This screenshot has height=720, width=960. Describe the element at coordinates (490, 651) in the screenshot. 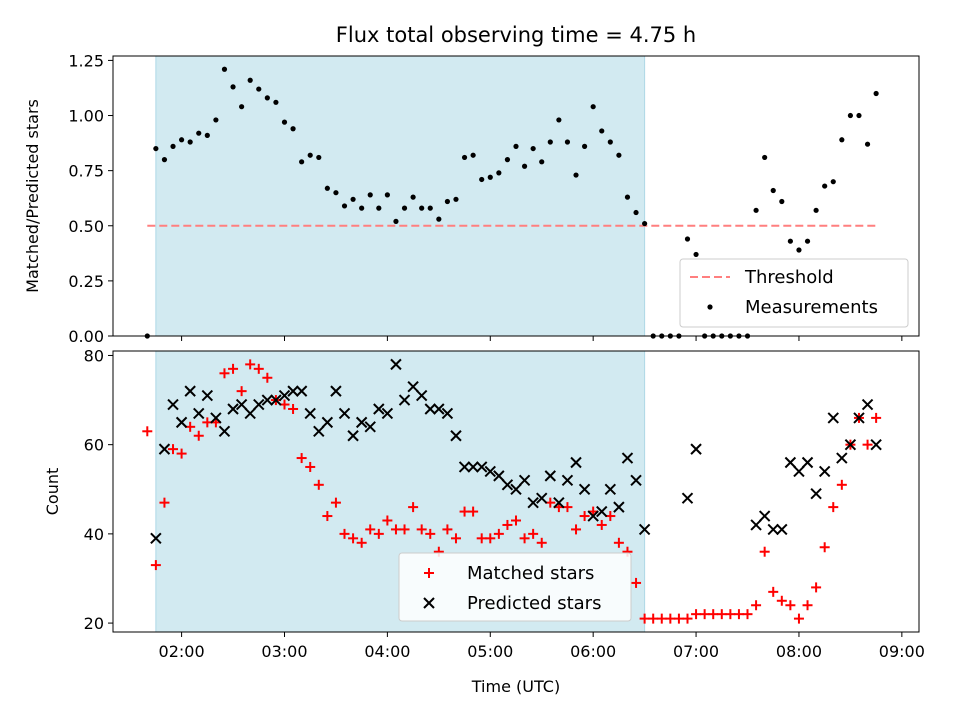

I see `x-tick-label: 05:00` at that location.